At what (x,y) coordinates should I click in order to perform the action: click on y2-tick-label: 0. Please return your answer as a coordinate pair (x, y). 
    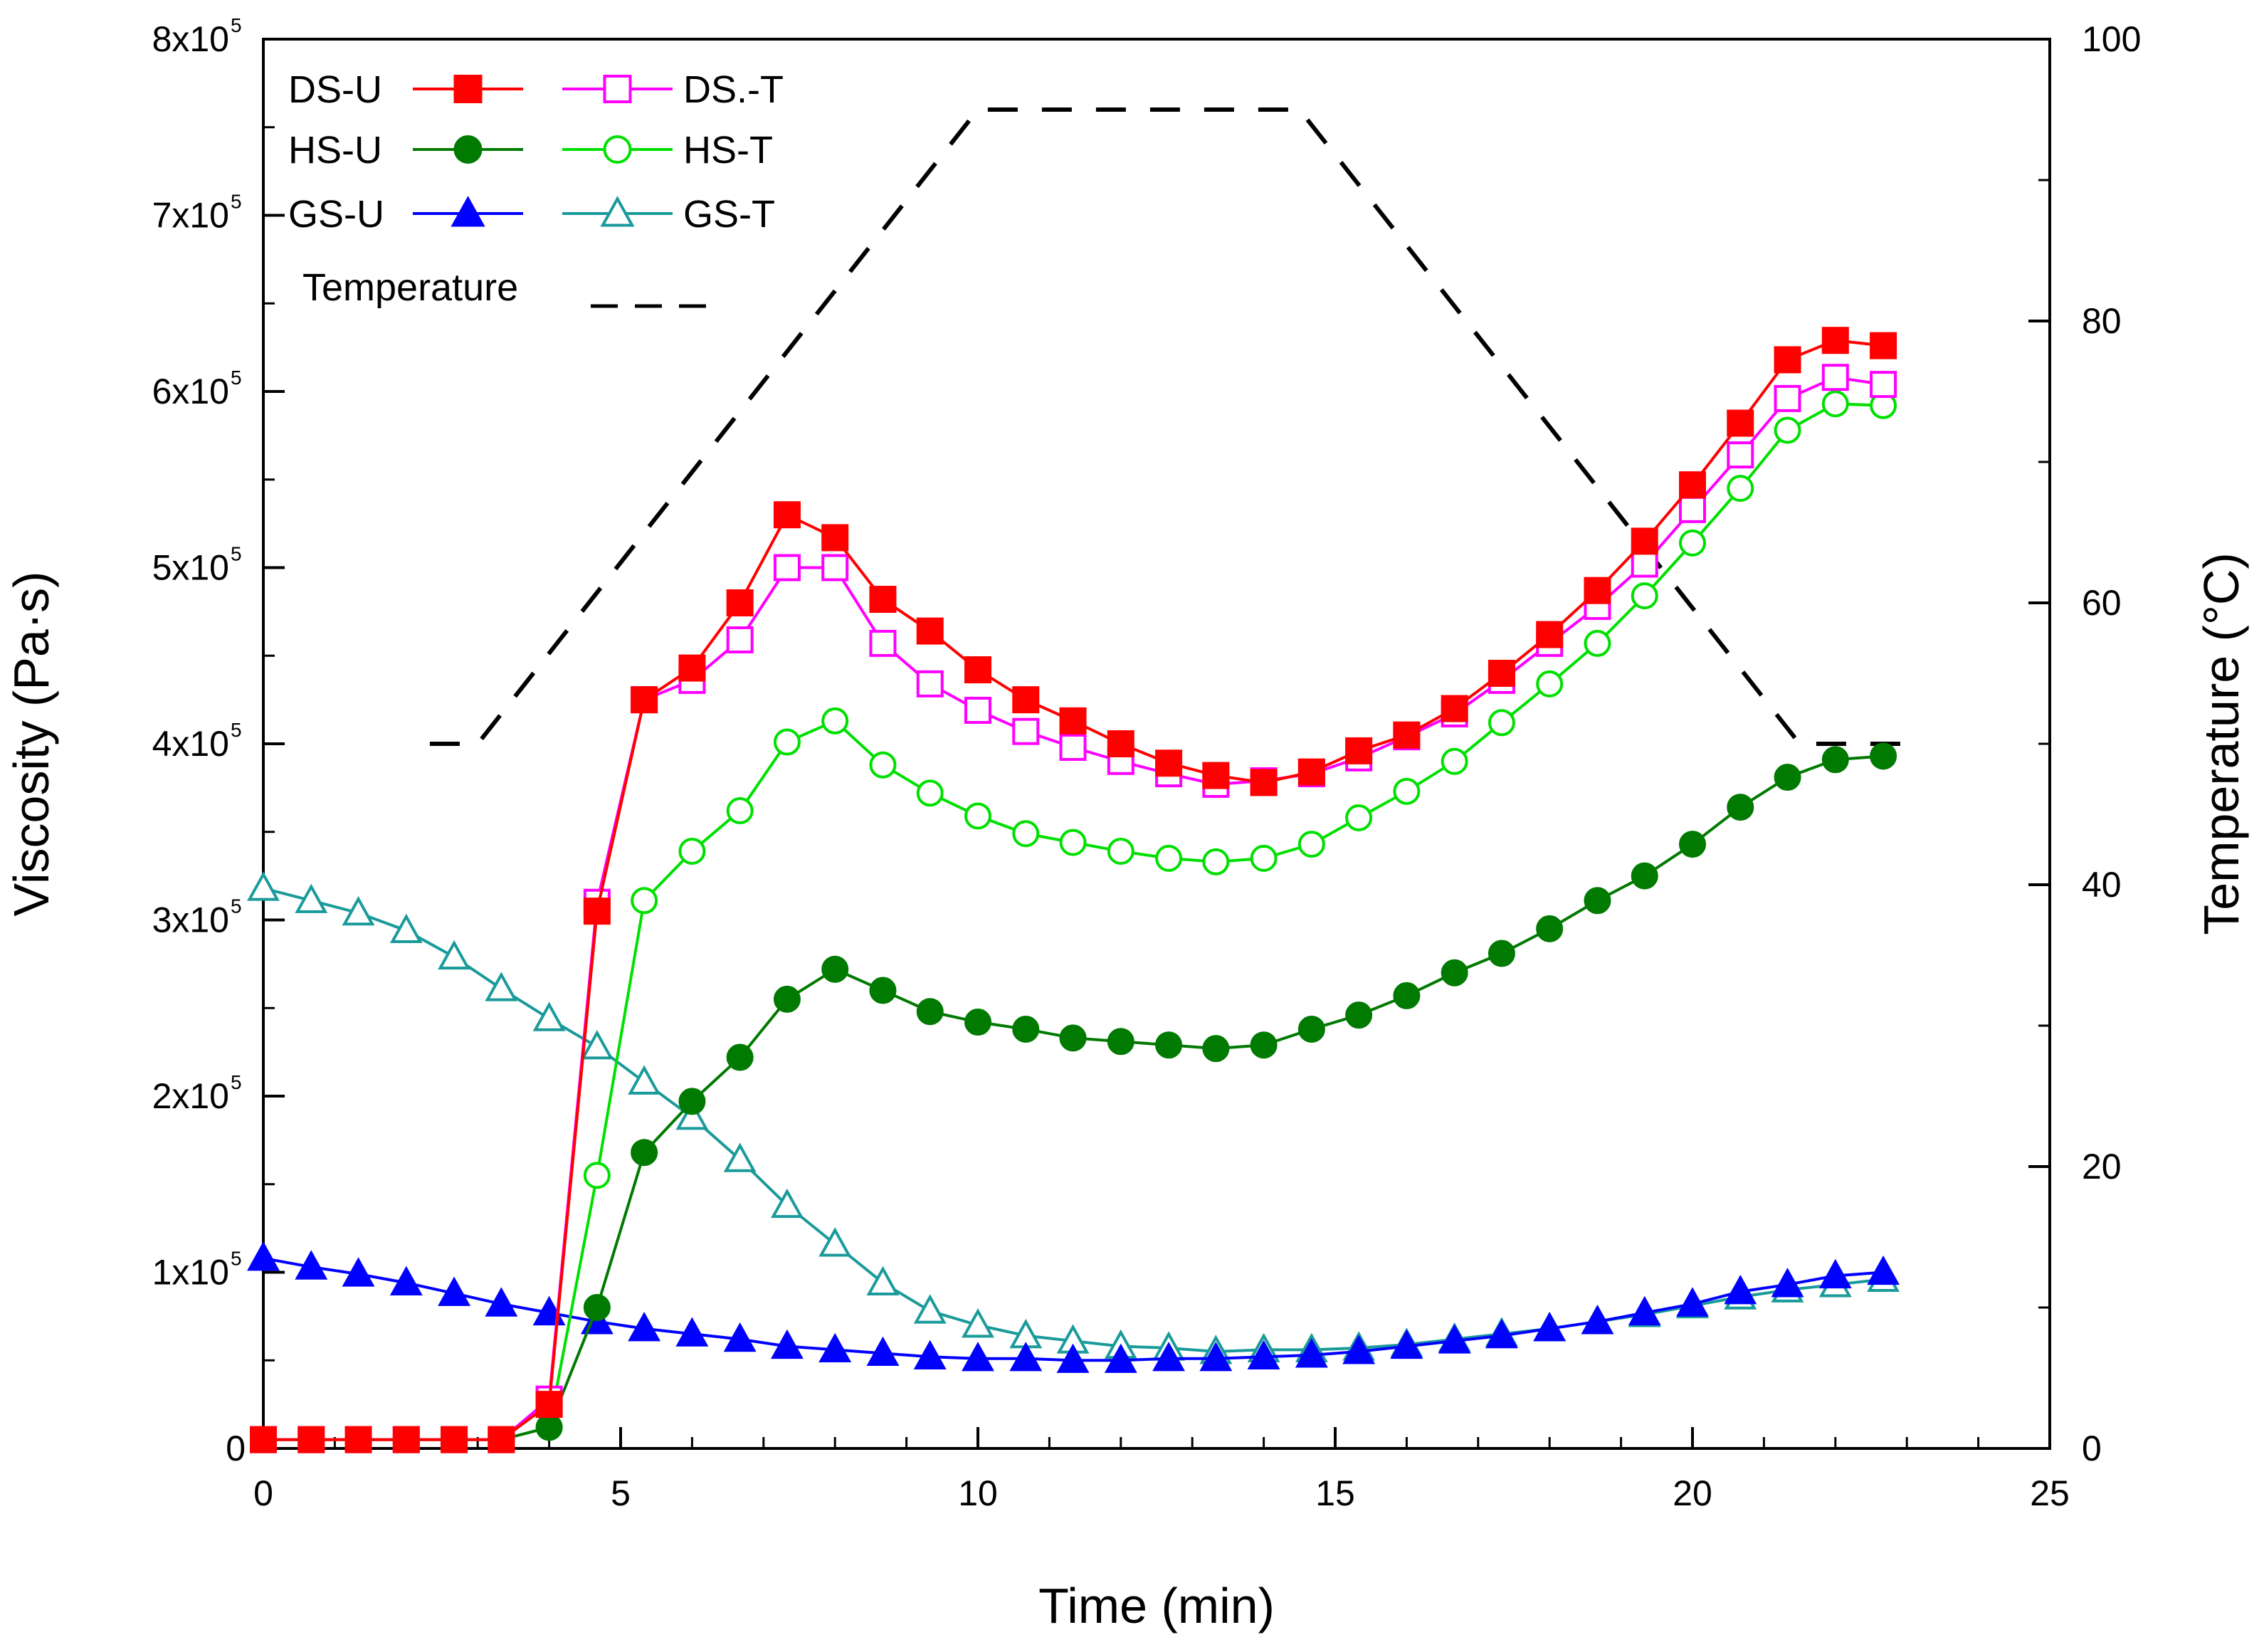
    Looking at the image, I should click on (2092, 1448).